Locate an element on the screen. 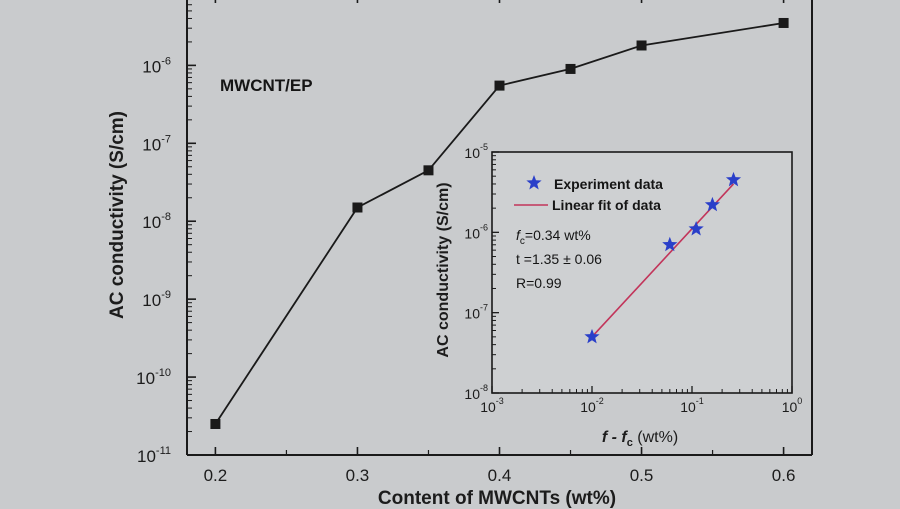  y-axis-title: AC conductivity (S/cm) is located at coordinates (117, 215).